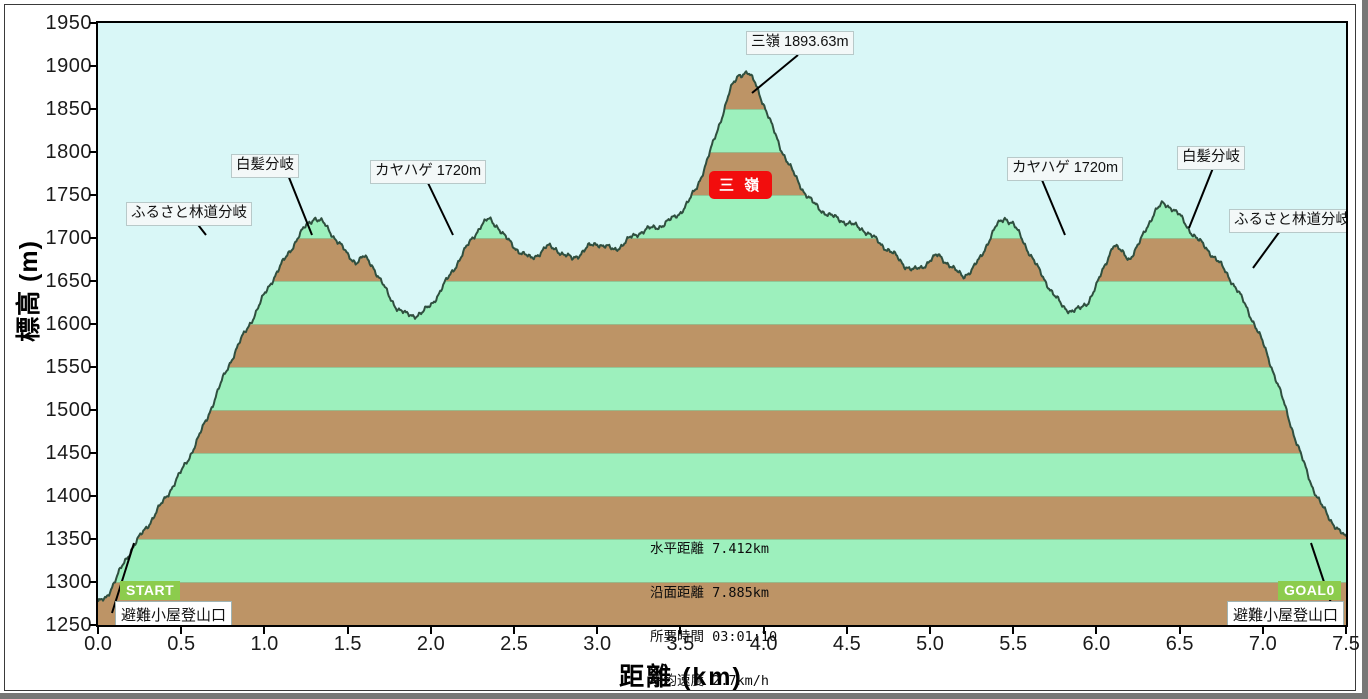 The image size is (1368, 699). What do you see at coordinates (514, 644) in the screenshot?
I see `x-tick-label: 2.5` at bounding box center [514, 644].